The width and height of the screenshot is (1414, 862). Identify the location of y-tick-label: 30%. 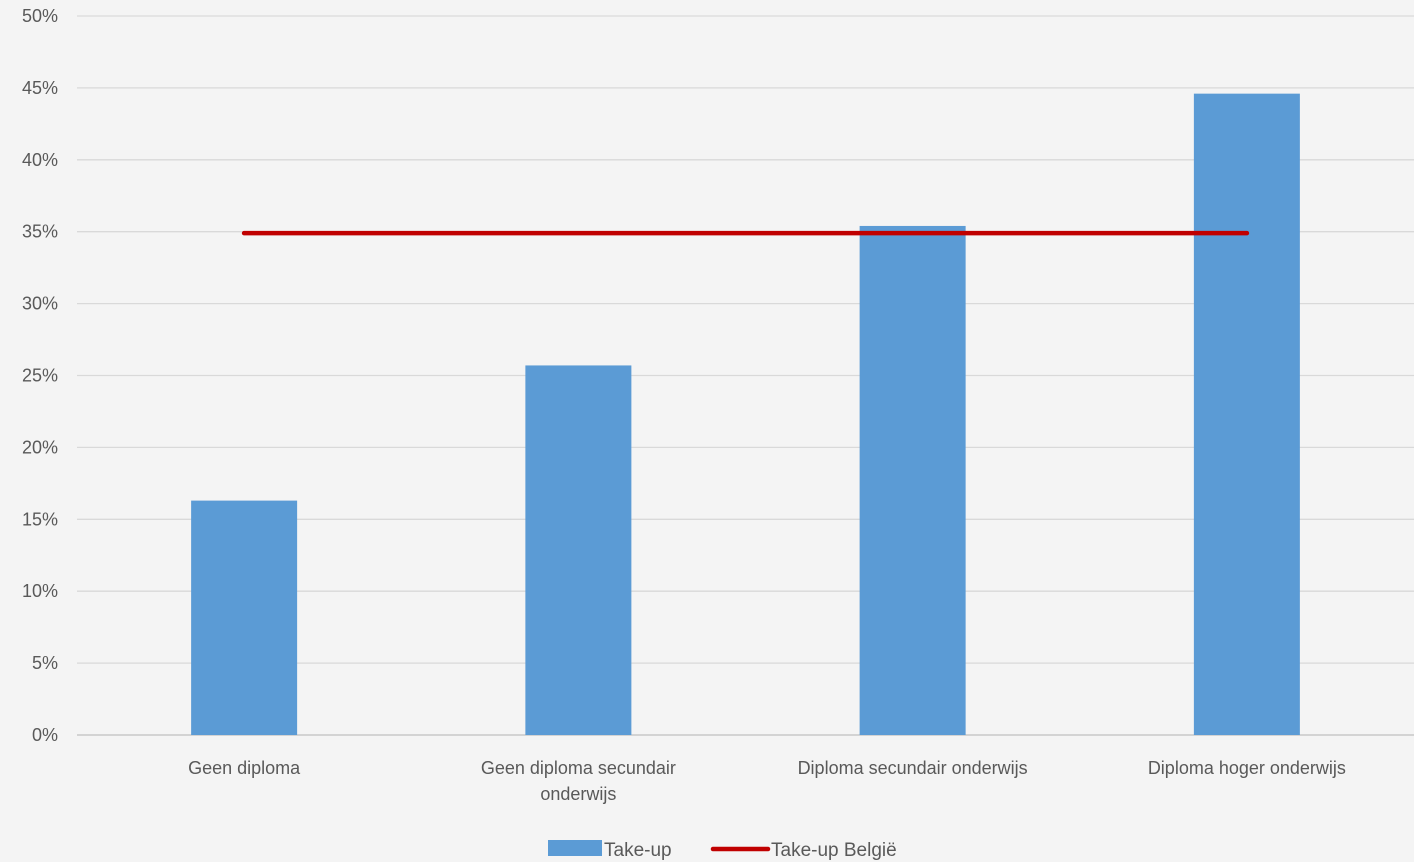
(40, 304).